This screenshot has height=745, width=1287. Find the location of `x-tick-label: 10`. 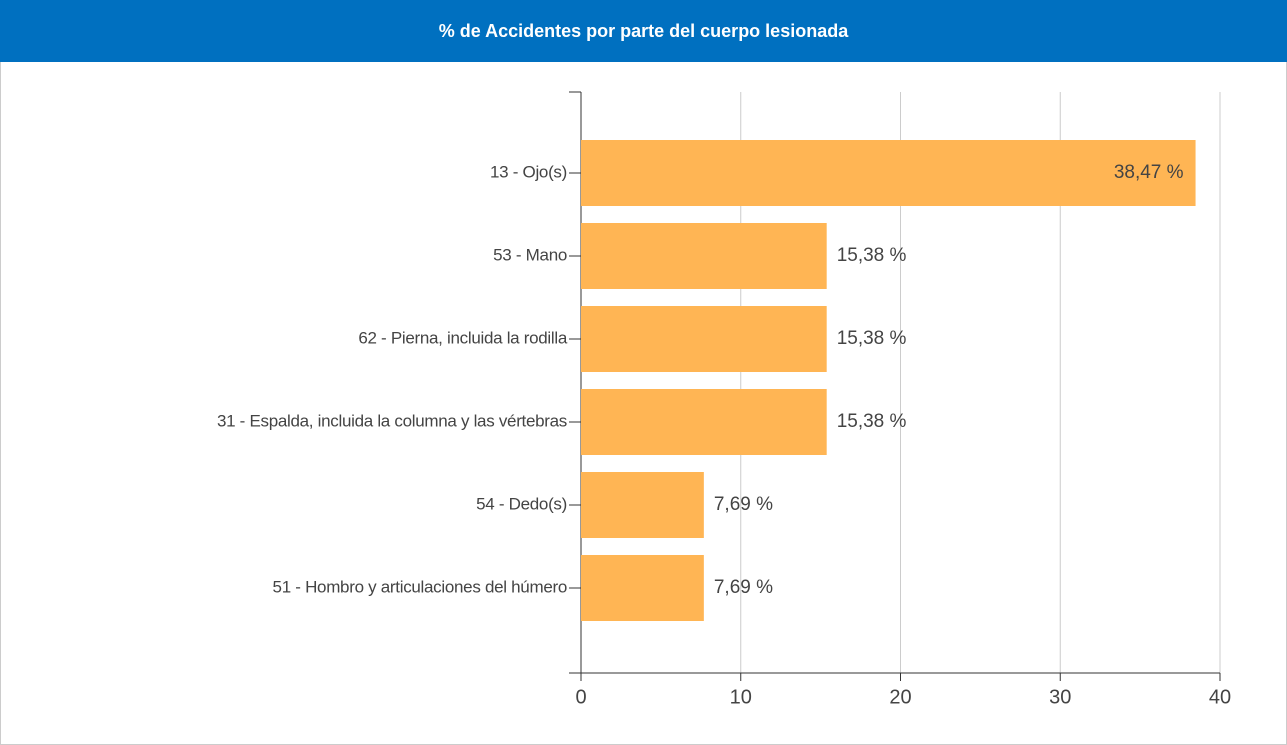

x-tick-label: 10 is located at coordinates (741, 697).